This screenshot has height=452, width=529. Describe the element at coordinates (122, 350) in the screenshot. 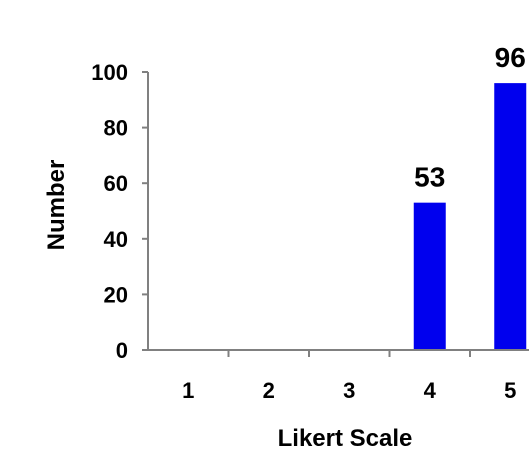

I see `y-tick-label: 0` at that location.